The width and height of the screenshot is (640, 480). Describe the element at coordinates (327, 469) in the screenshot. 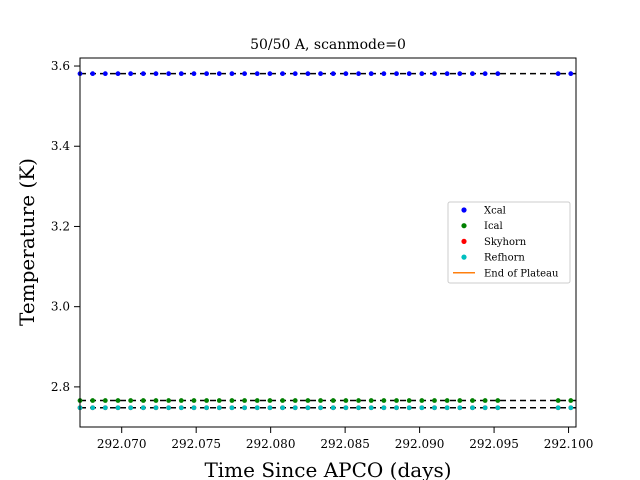

I see `x-axis-label: Time Since APCO (days)` at that location.